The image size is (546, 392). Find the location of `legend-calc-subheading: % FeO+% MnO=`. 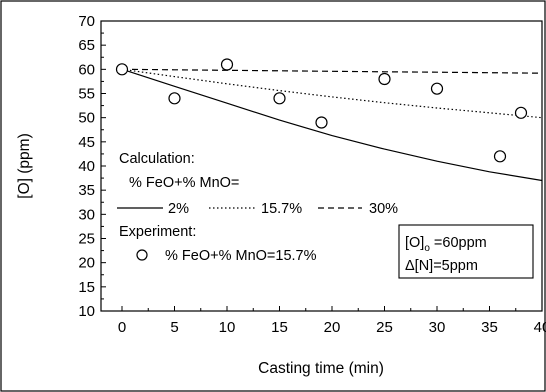

legend-calc-subheading: % FeO+% MnO= is located at coordinates (184, 183).